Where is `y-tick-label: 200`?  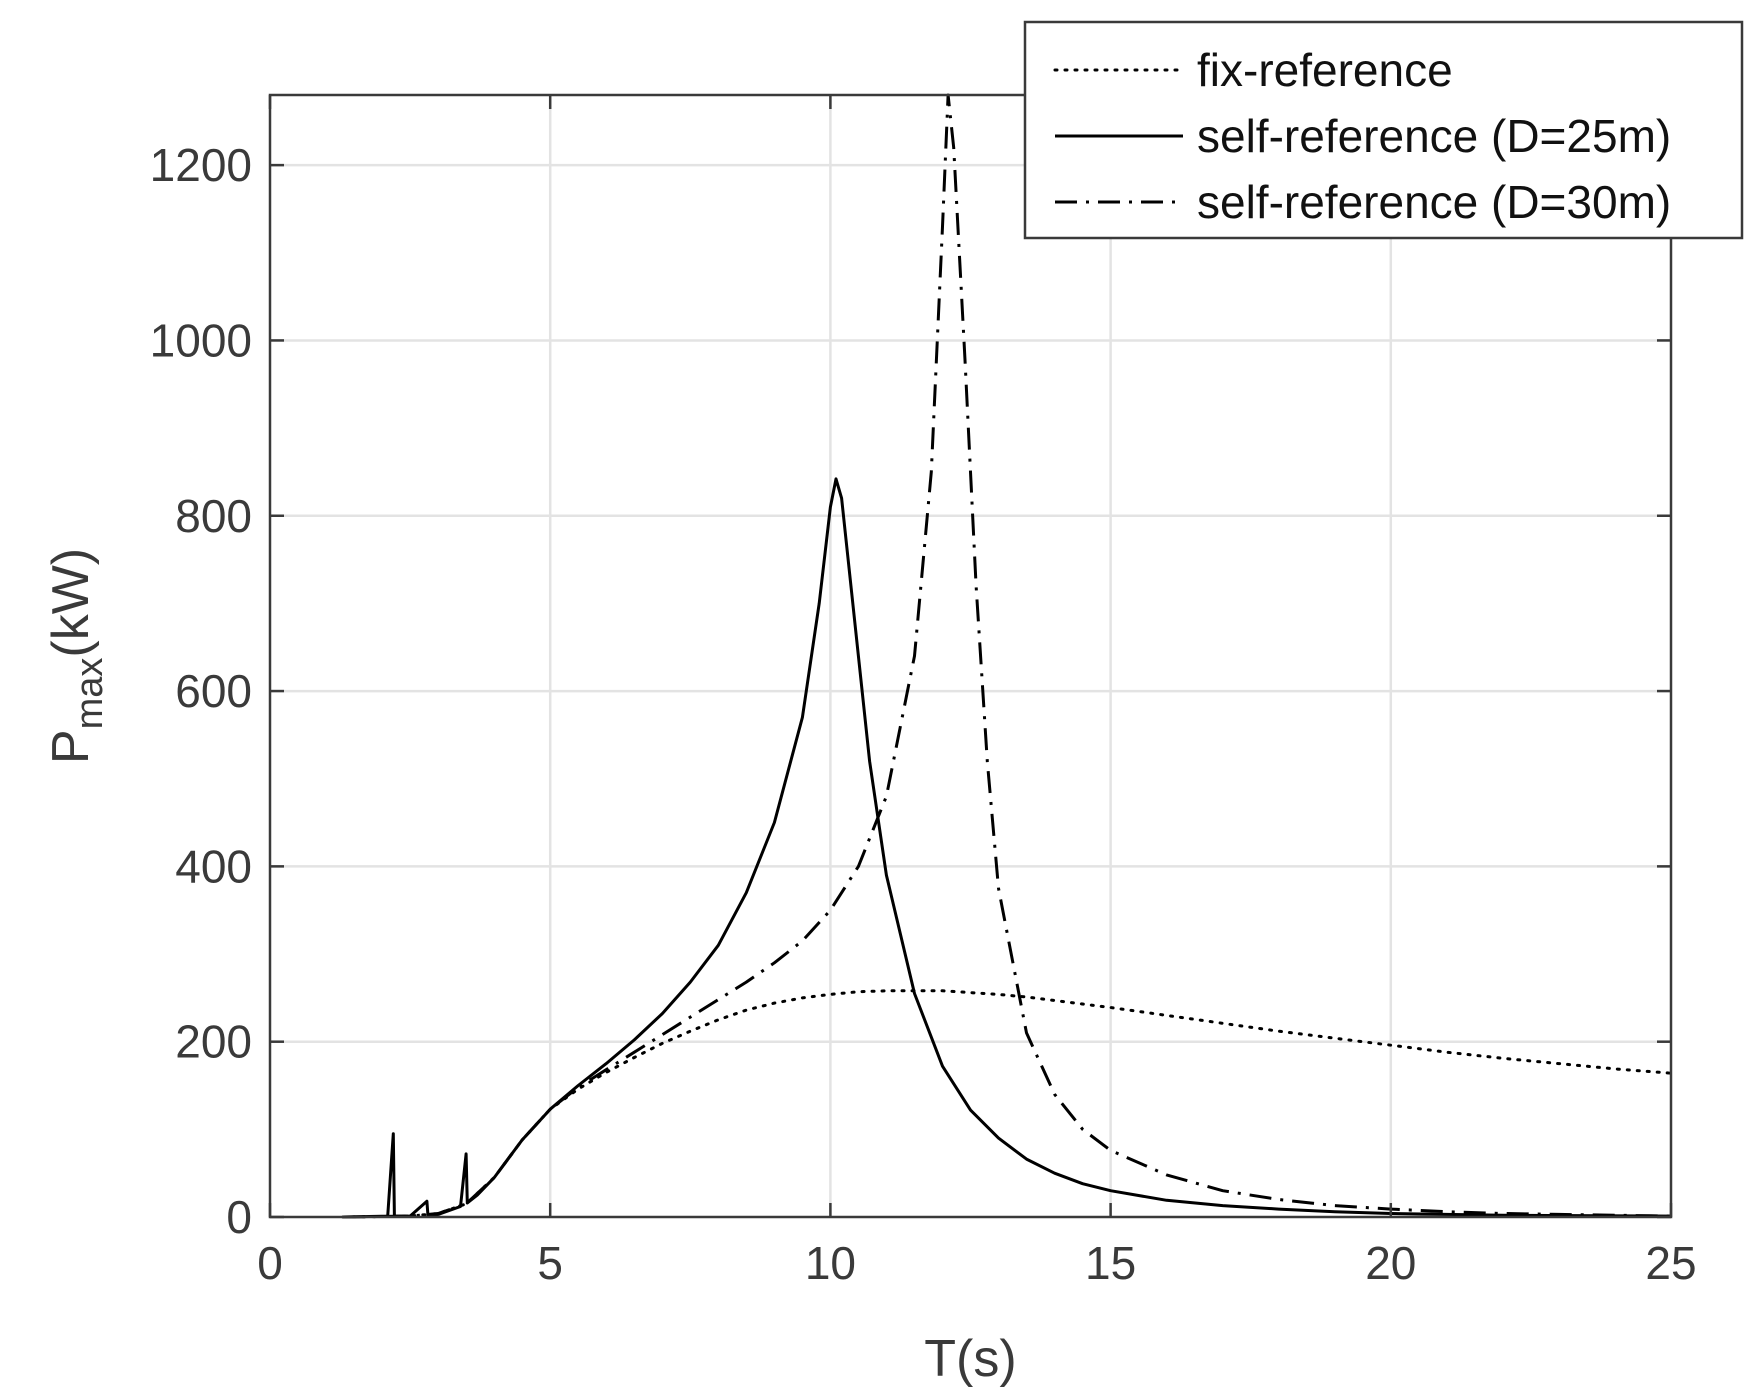 y-tick-label: 200 is located at coordinates (213, 1042).